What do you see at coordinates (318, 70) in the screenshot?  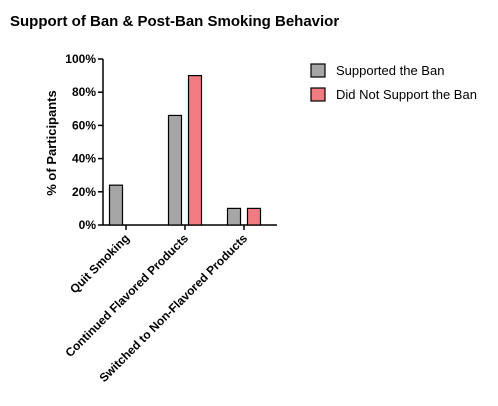 I see `legend-swatch-supported` at bounding box center [318, 70].